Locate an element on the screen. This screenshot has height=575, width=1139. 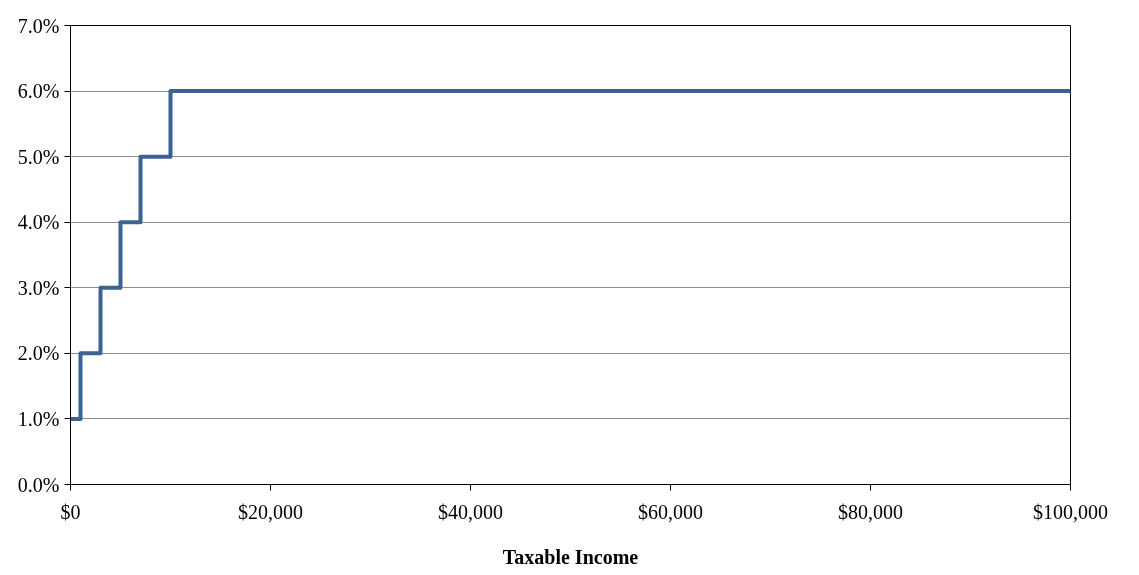
y-tick-label: 6.0% is located at coordinates (38, 91).